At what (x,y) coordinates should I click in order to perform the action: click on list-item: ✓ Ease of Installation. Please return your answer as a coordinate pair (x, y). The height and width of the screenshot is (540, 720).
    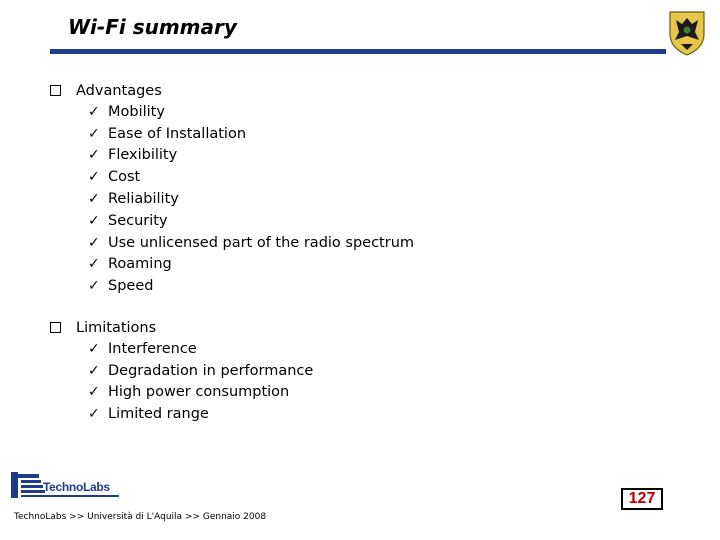
    Looking at the image, I should click on (167, 133).